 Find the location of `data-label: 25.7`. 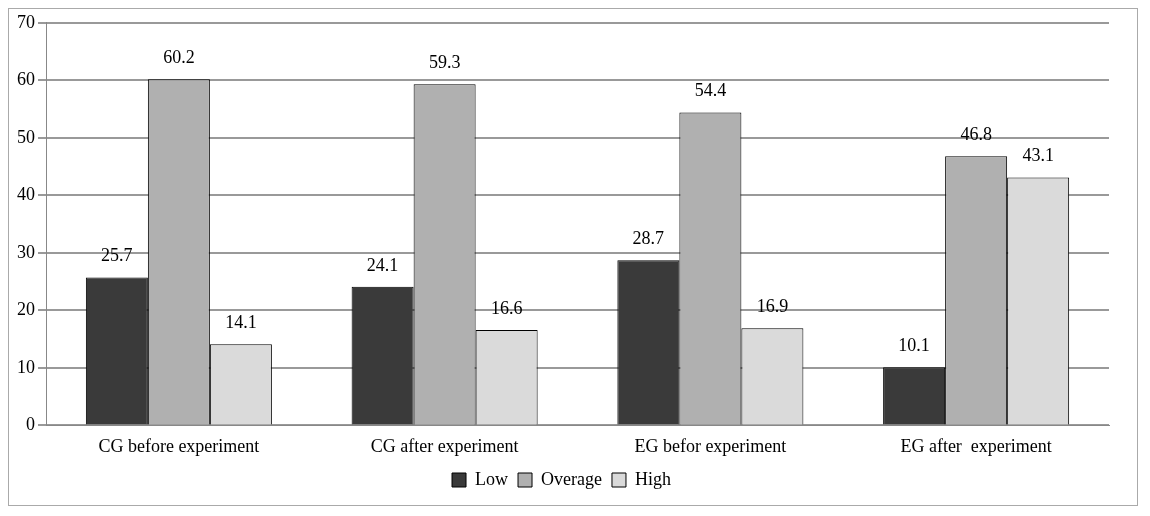

data-label: 25.7 is located at coordinates (117, 255).